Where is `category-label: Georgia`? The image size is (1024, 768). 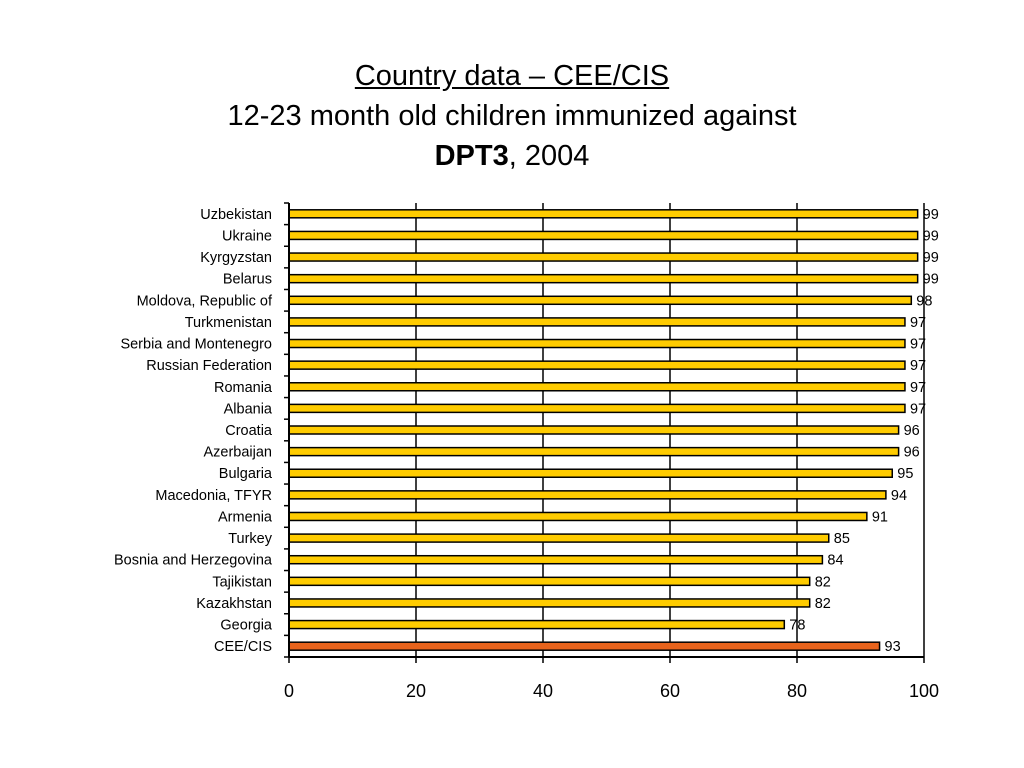 category-label: Georgia is located at coordinates (246, 626).